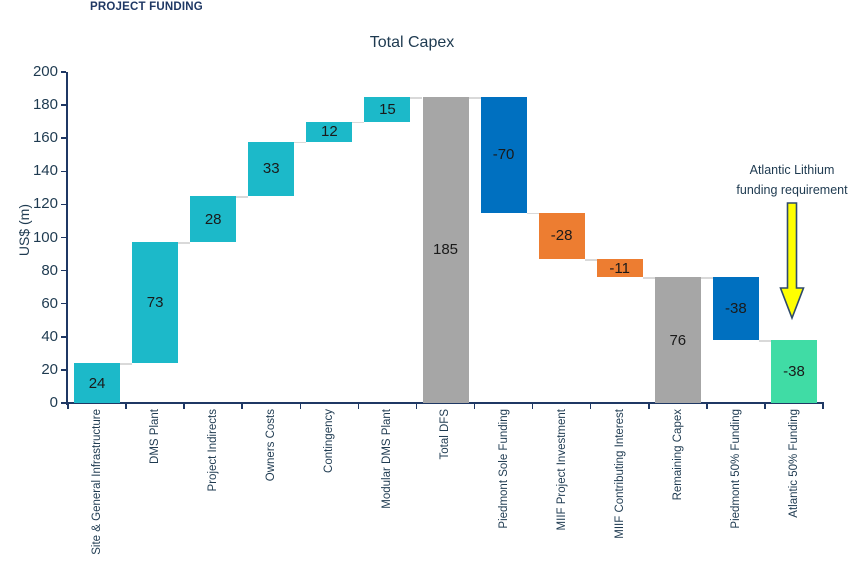 This screenshot has height=586, width=858. Describe the element at coordinates (67, 238) in the screenshot. I see `y-axis-line` at that location.